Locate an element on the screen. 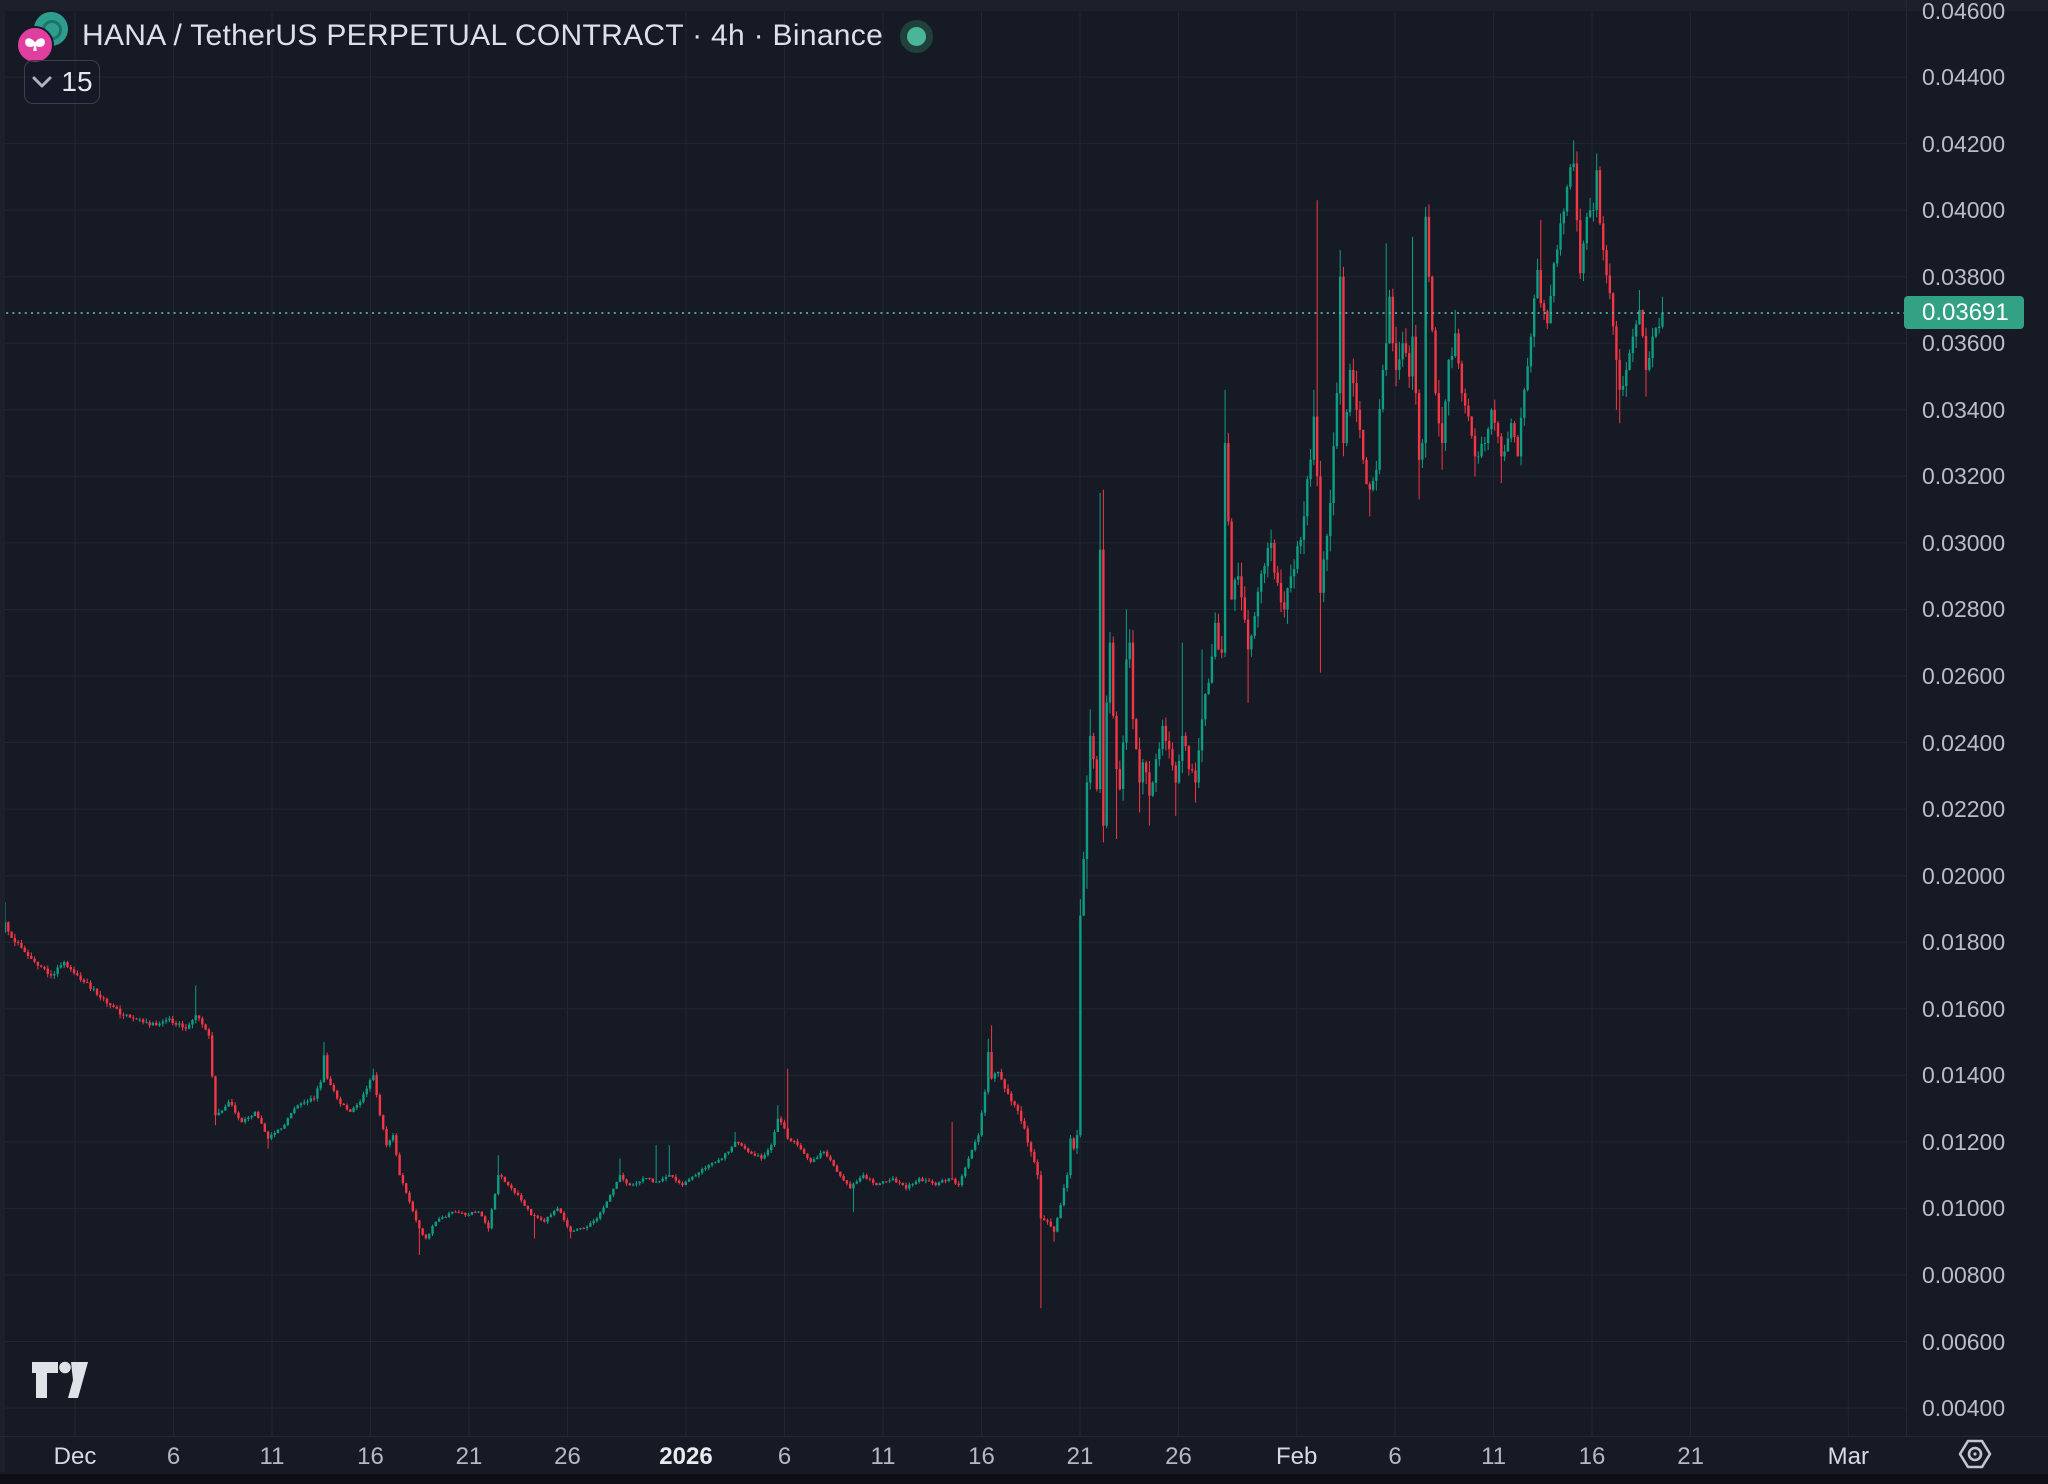  timeframe-label: 15 is located at coordinates (77, 81).